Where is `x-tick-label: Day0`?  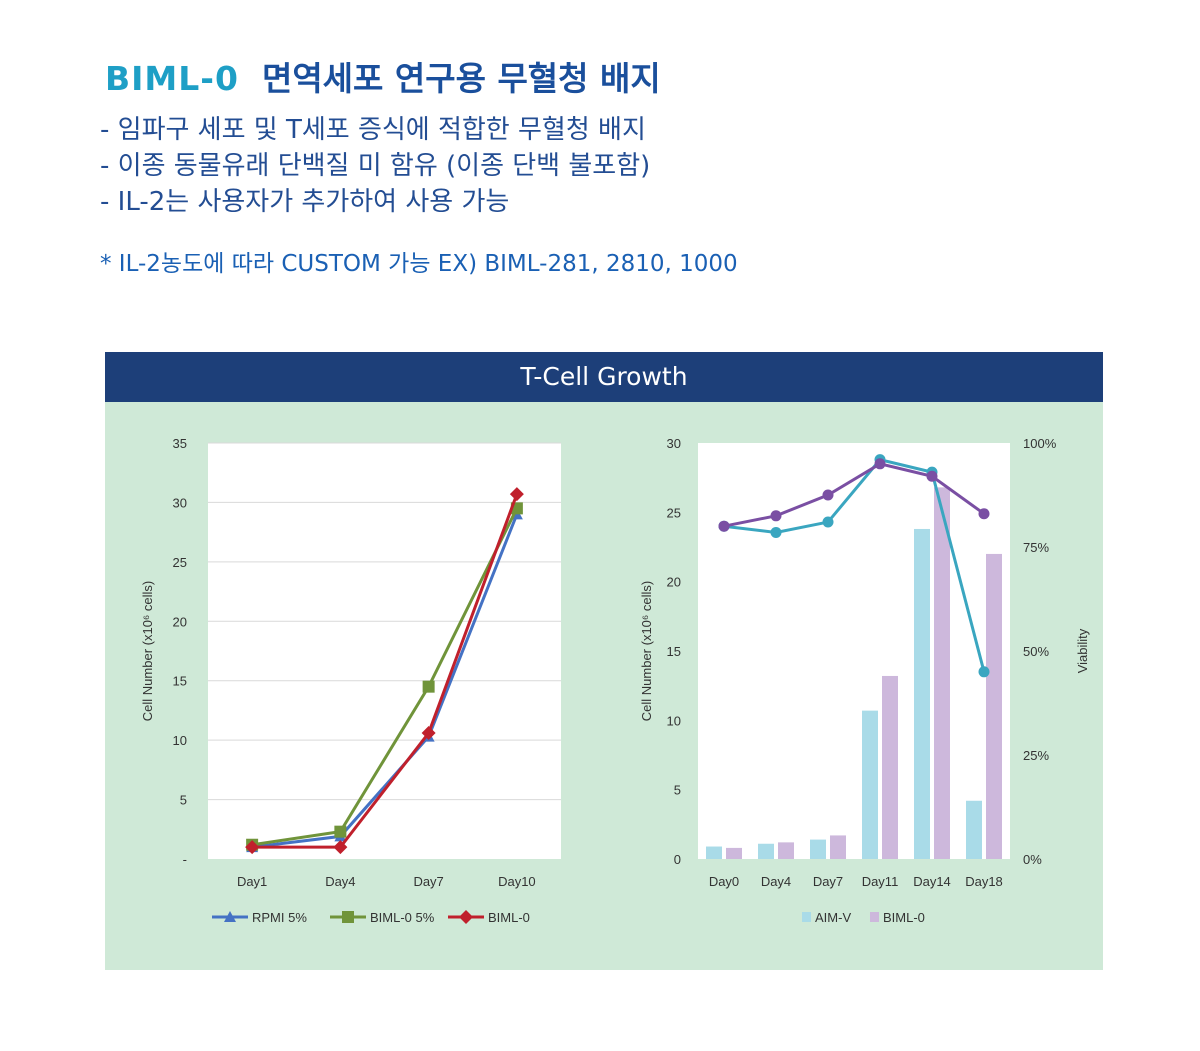 x-tick-label: Day0 is located at coordinates (724, 881).